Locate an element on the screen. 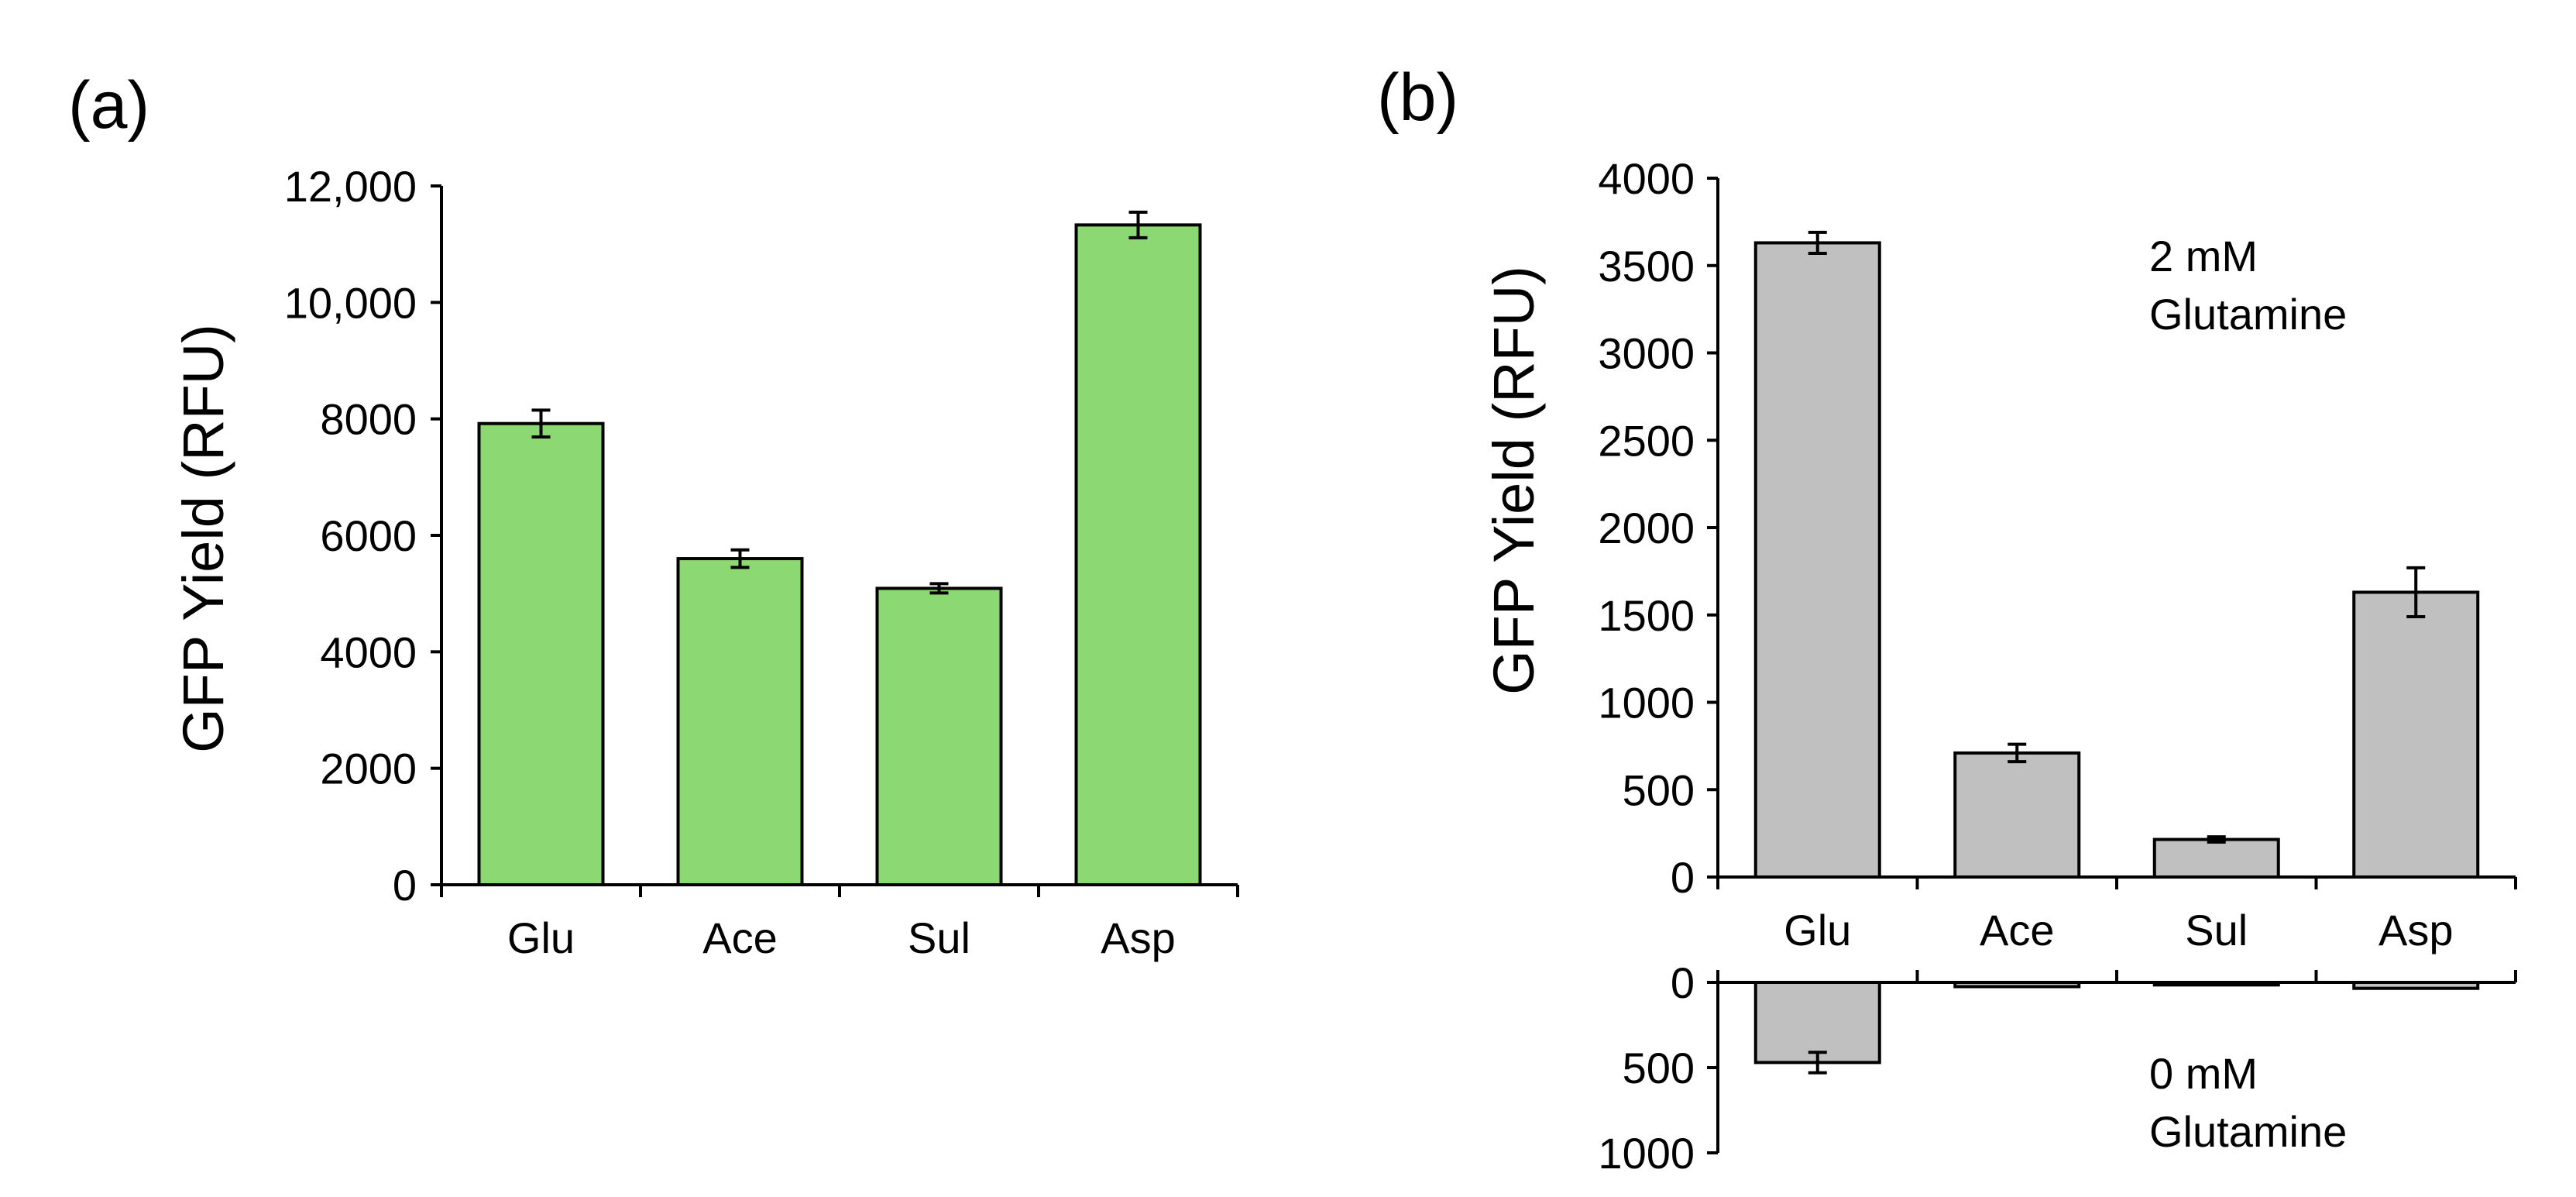  panel-a-y-tick-label: 10,000 is located at coordinates (350, 302).